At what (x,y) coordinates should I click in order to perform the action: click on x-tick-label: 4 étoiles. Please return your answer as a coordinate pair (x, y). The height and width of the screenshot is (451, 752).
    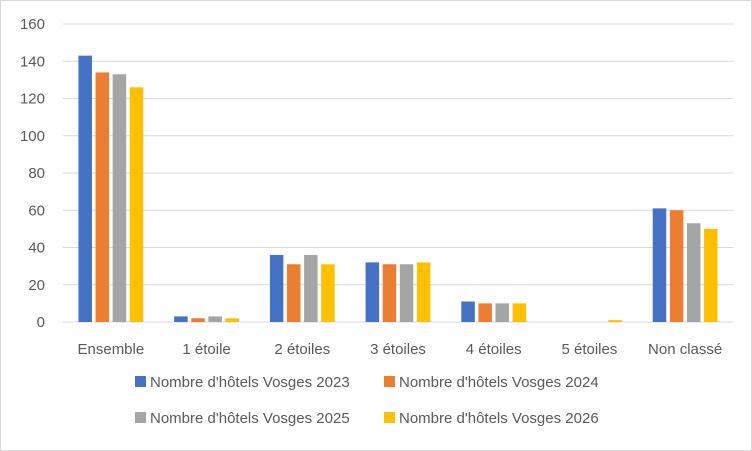
    Looking at the image, I should click on (494, 349).